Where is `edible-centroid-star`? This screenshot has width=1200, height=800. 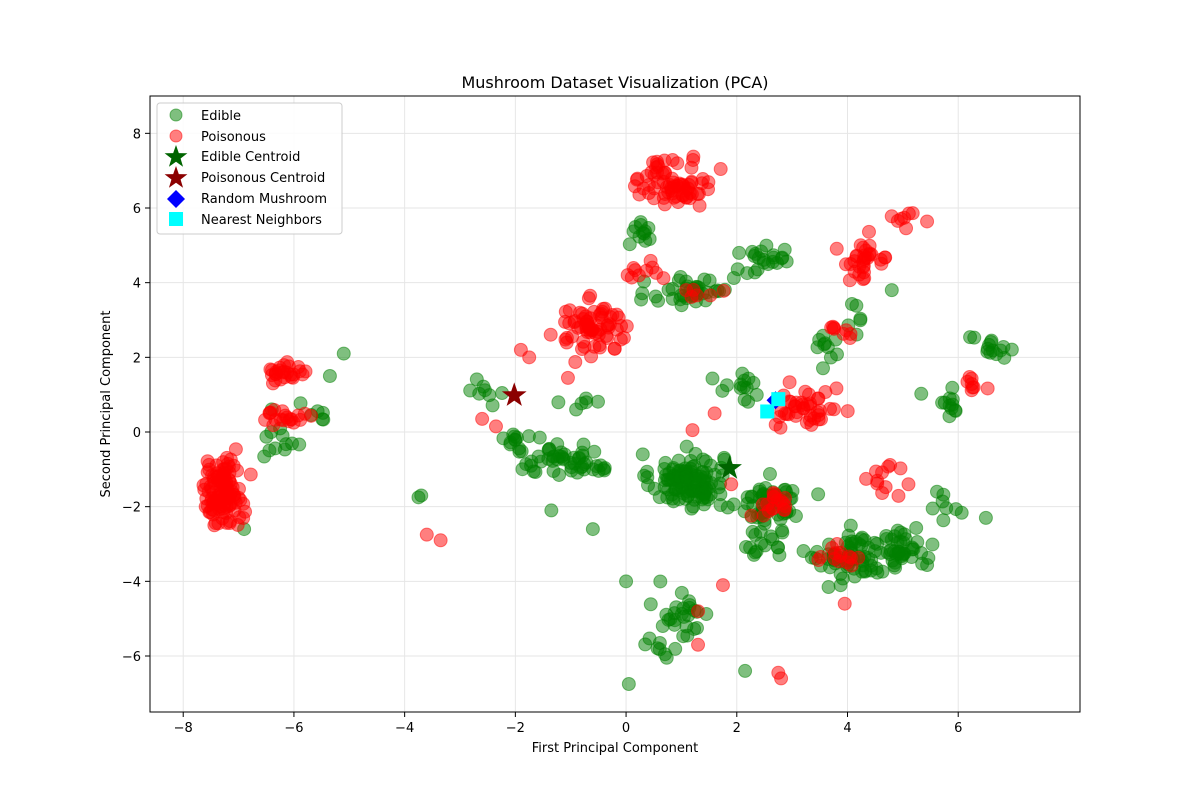
edible-centroid-star is located at coordinates (729, 467).